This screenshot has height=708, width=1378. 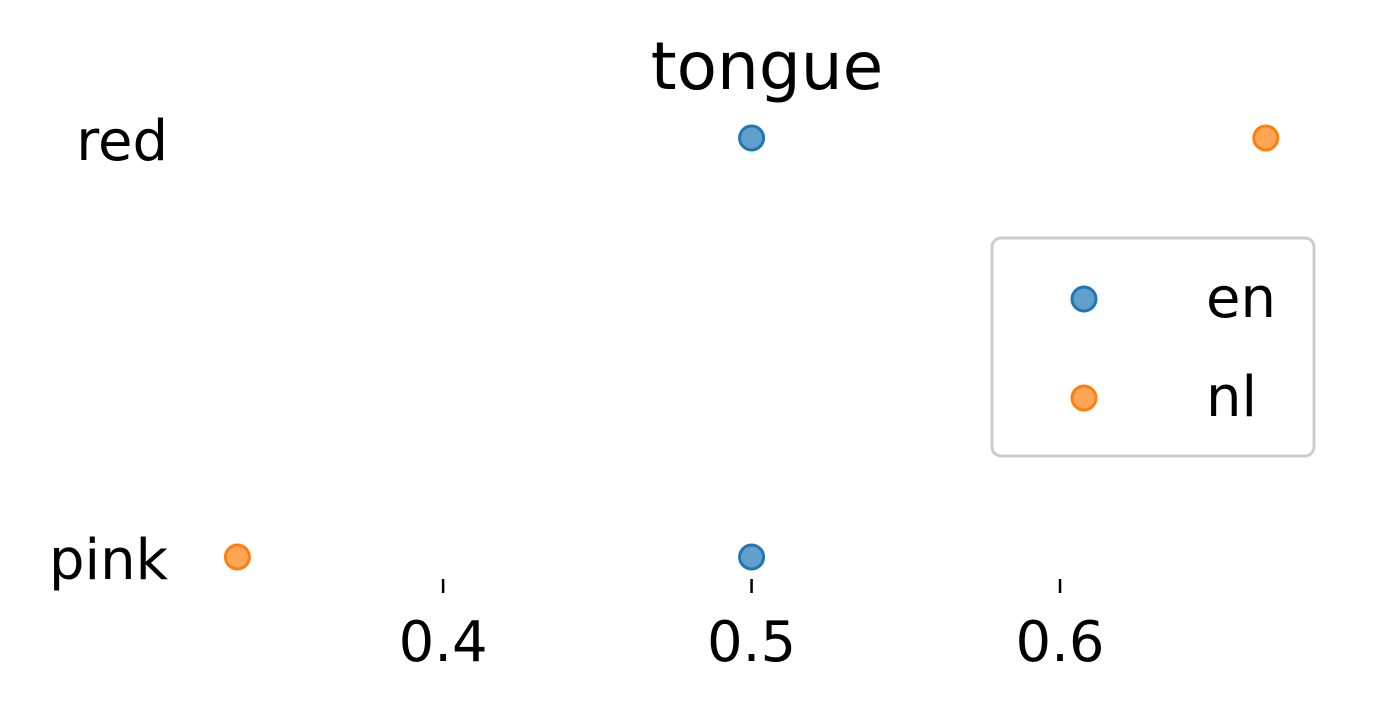 What do you see at coordinates (122, 141) in the screenshot?
I see `category-label-red: red` at bounding box center [122, 141].